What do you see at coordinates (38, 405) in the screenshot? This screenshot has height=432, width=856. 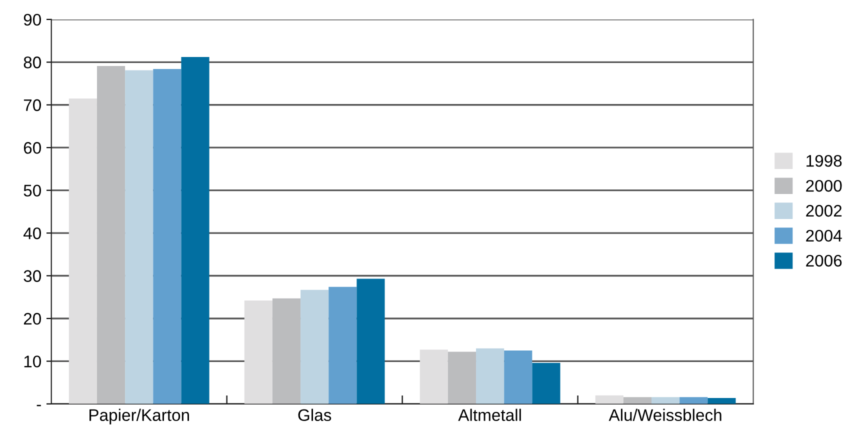 I see `y-tick-label: -` at bounding box center [38, 405].